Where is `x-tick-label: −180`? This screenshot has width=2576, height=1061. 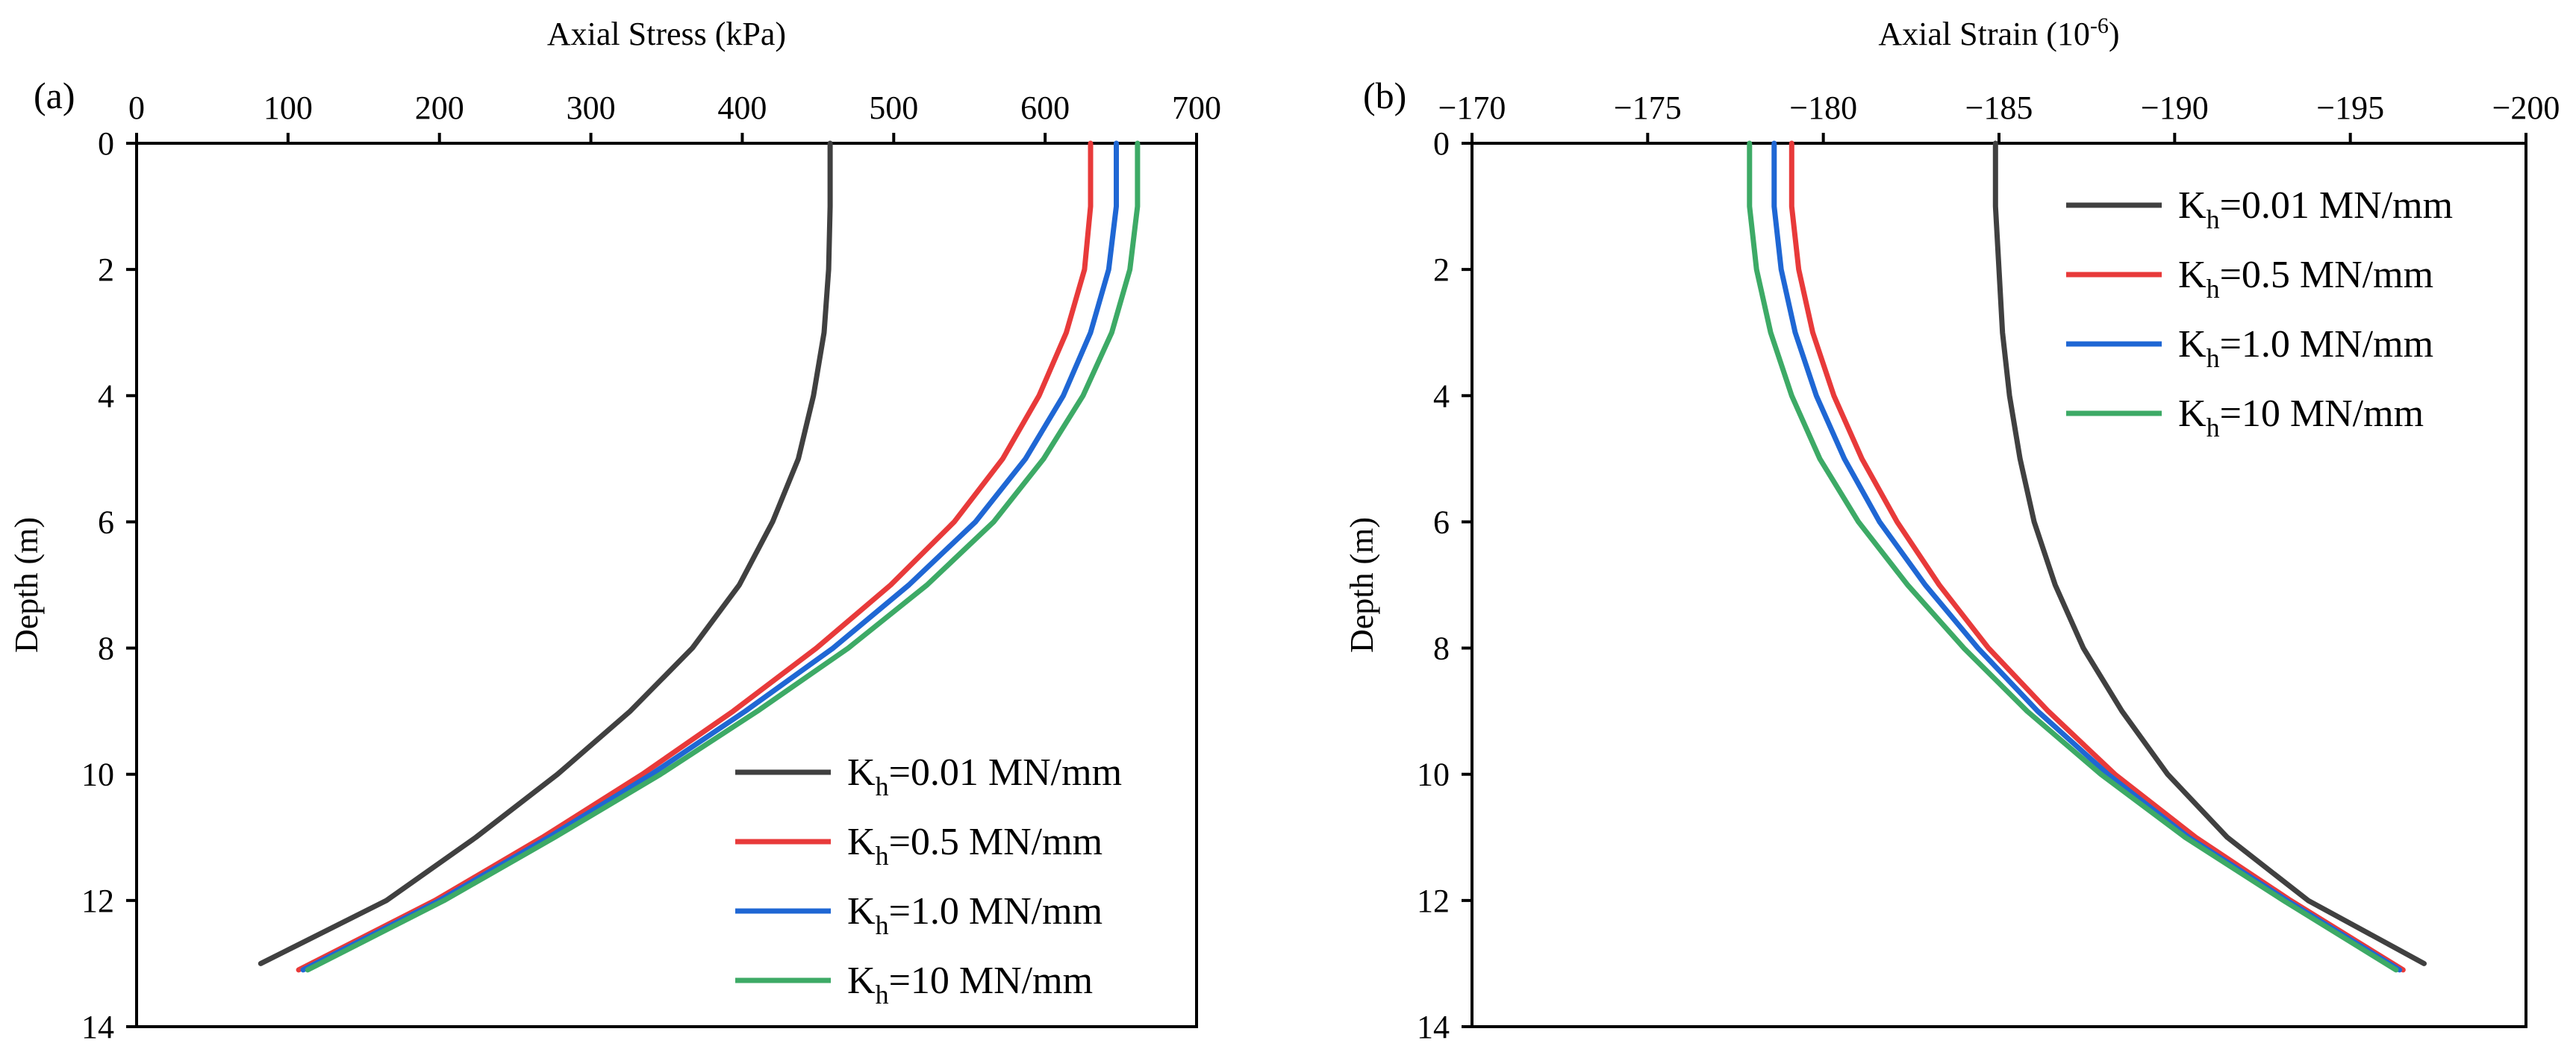 x-tick-label: −180 is located at coordinates (1823, 108).